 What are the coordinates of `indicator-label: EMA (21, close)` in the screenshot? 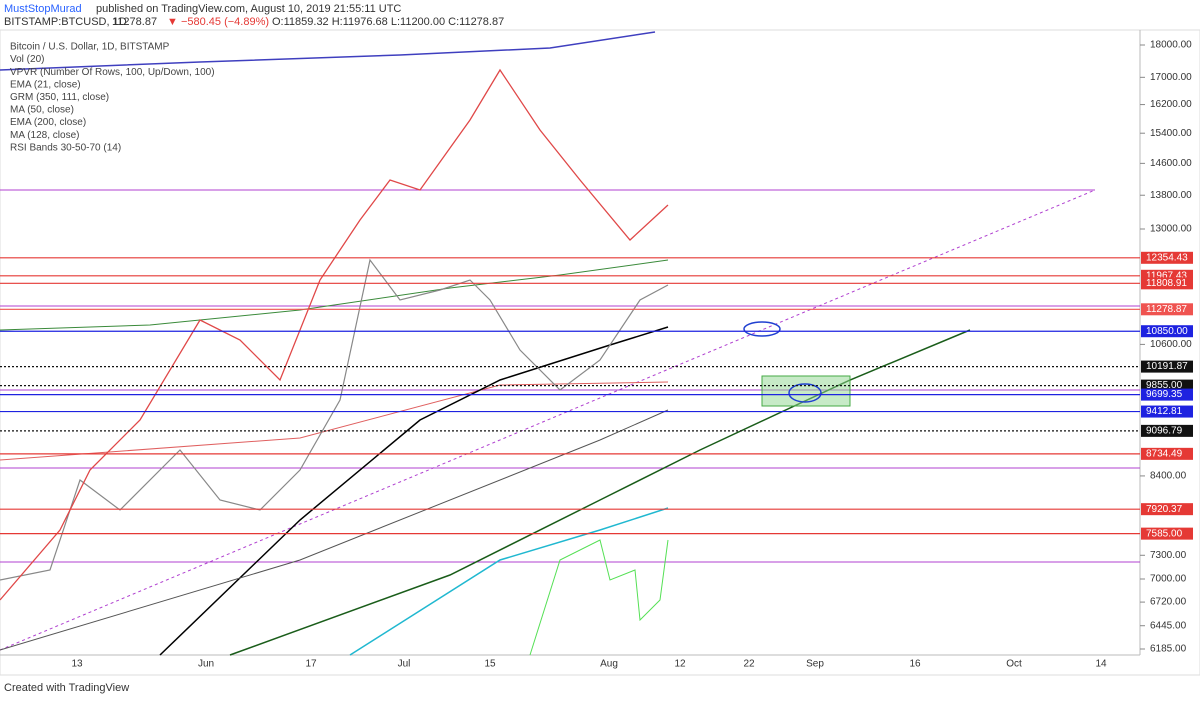 It's located at (45, 84).